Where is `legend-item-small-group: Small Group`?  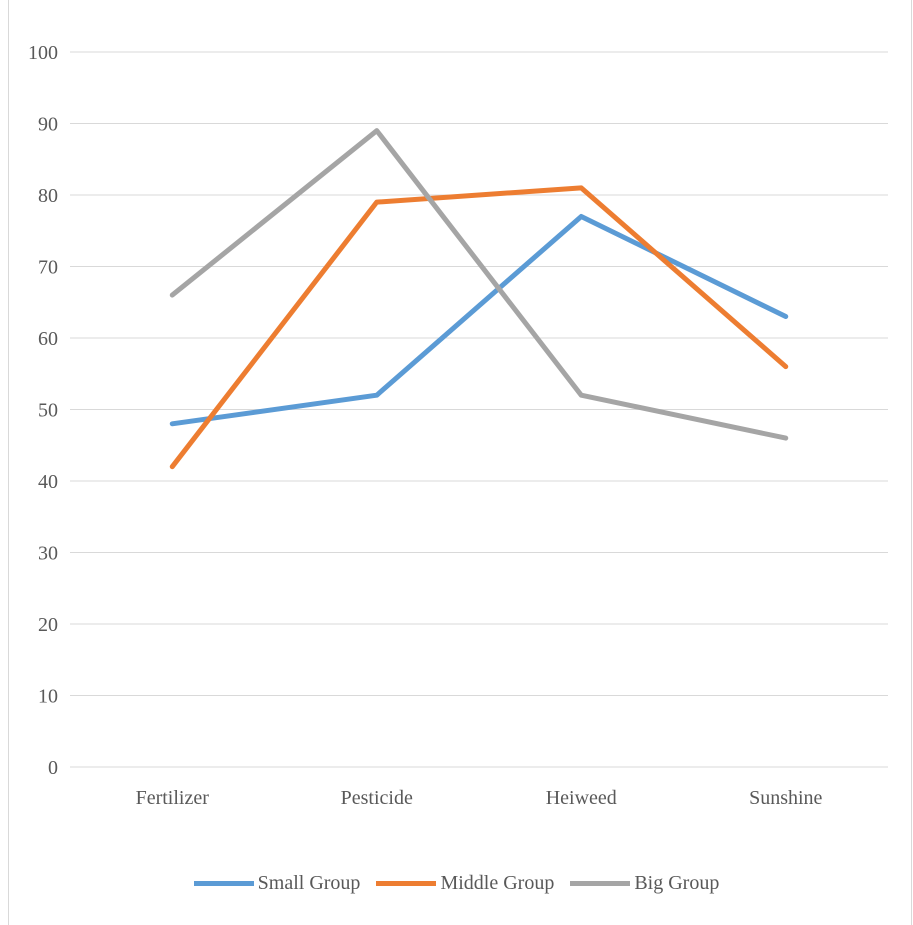
legend-item-small-group: Small Group is located at coordinates (277, 883).